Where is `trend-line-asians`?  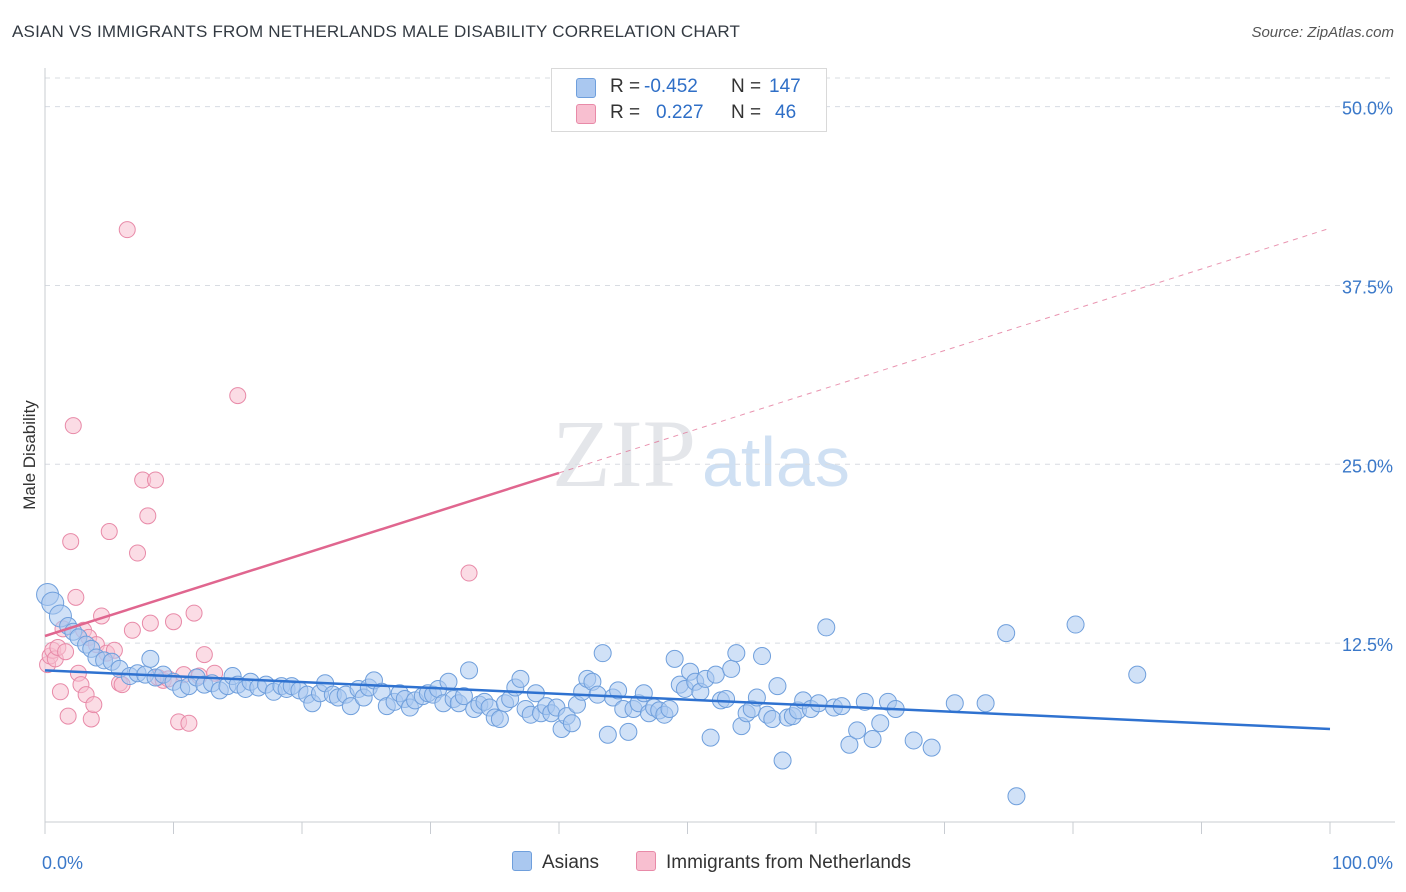 trend-line-asians is located at coordinates (687, 700).